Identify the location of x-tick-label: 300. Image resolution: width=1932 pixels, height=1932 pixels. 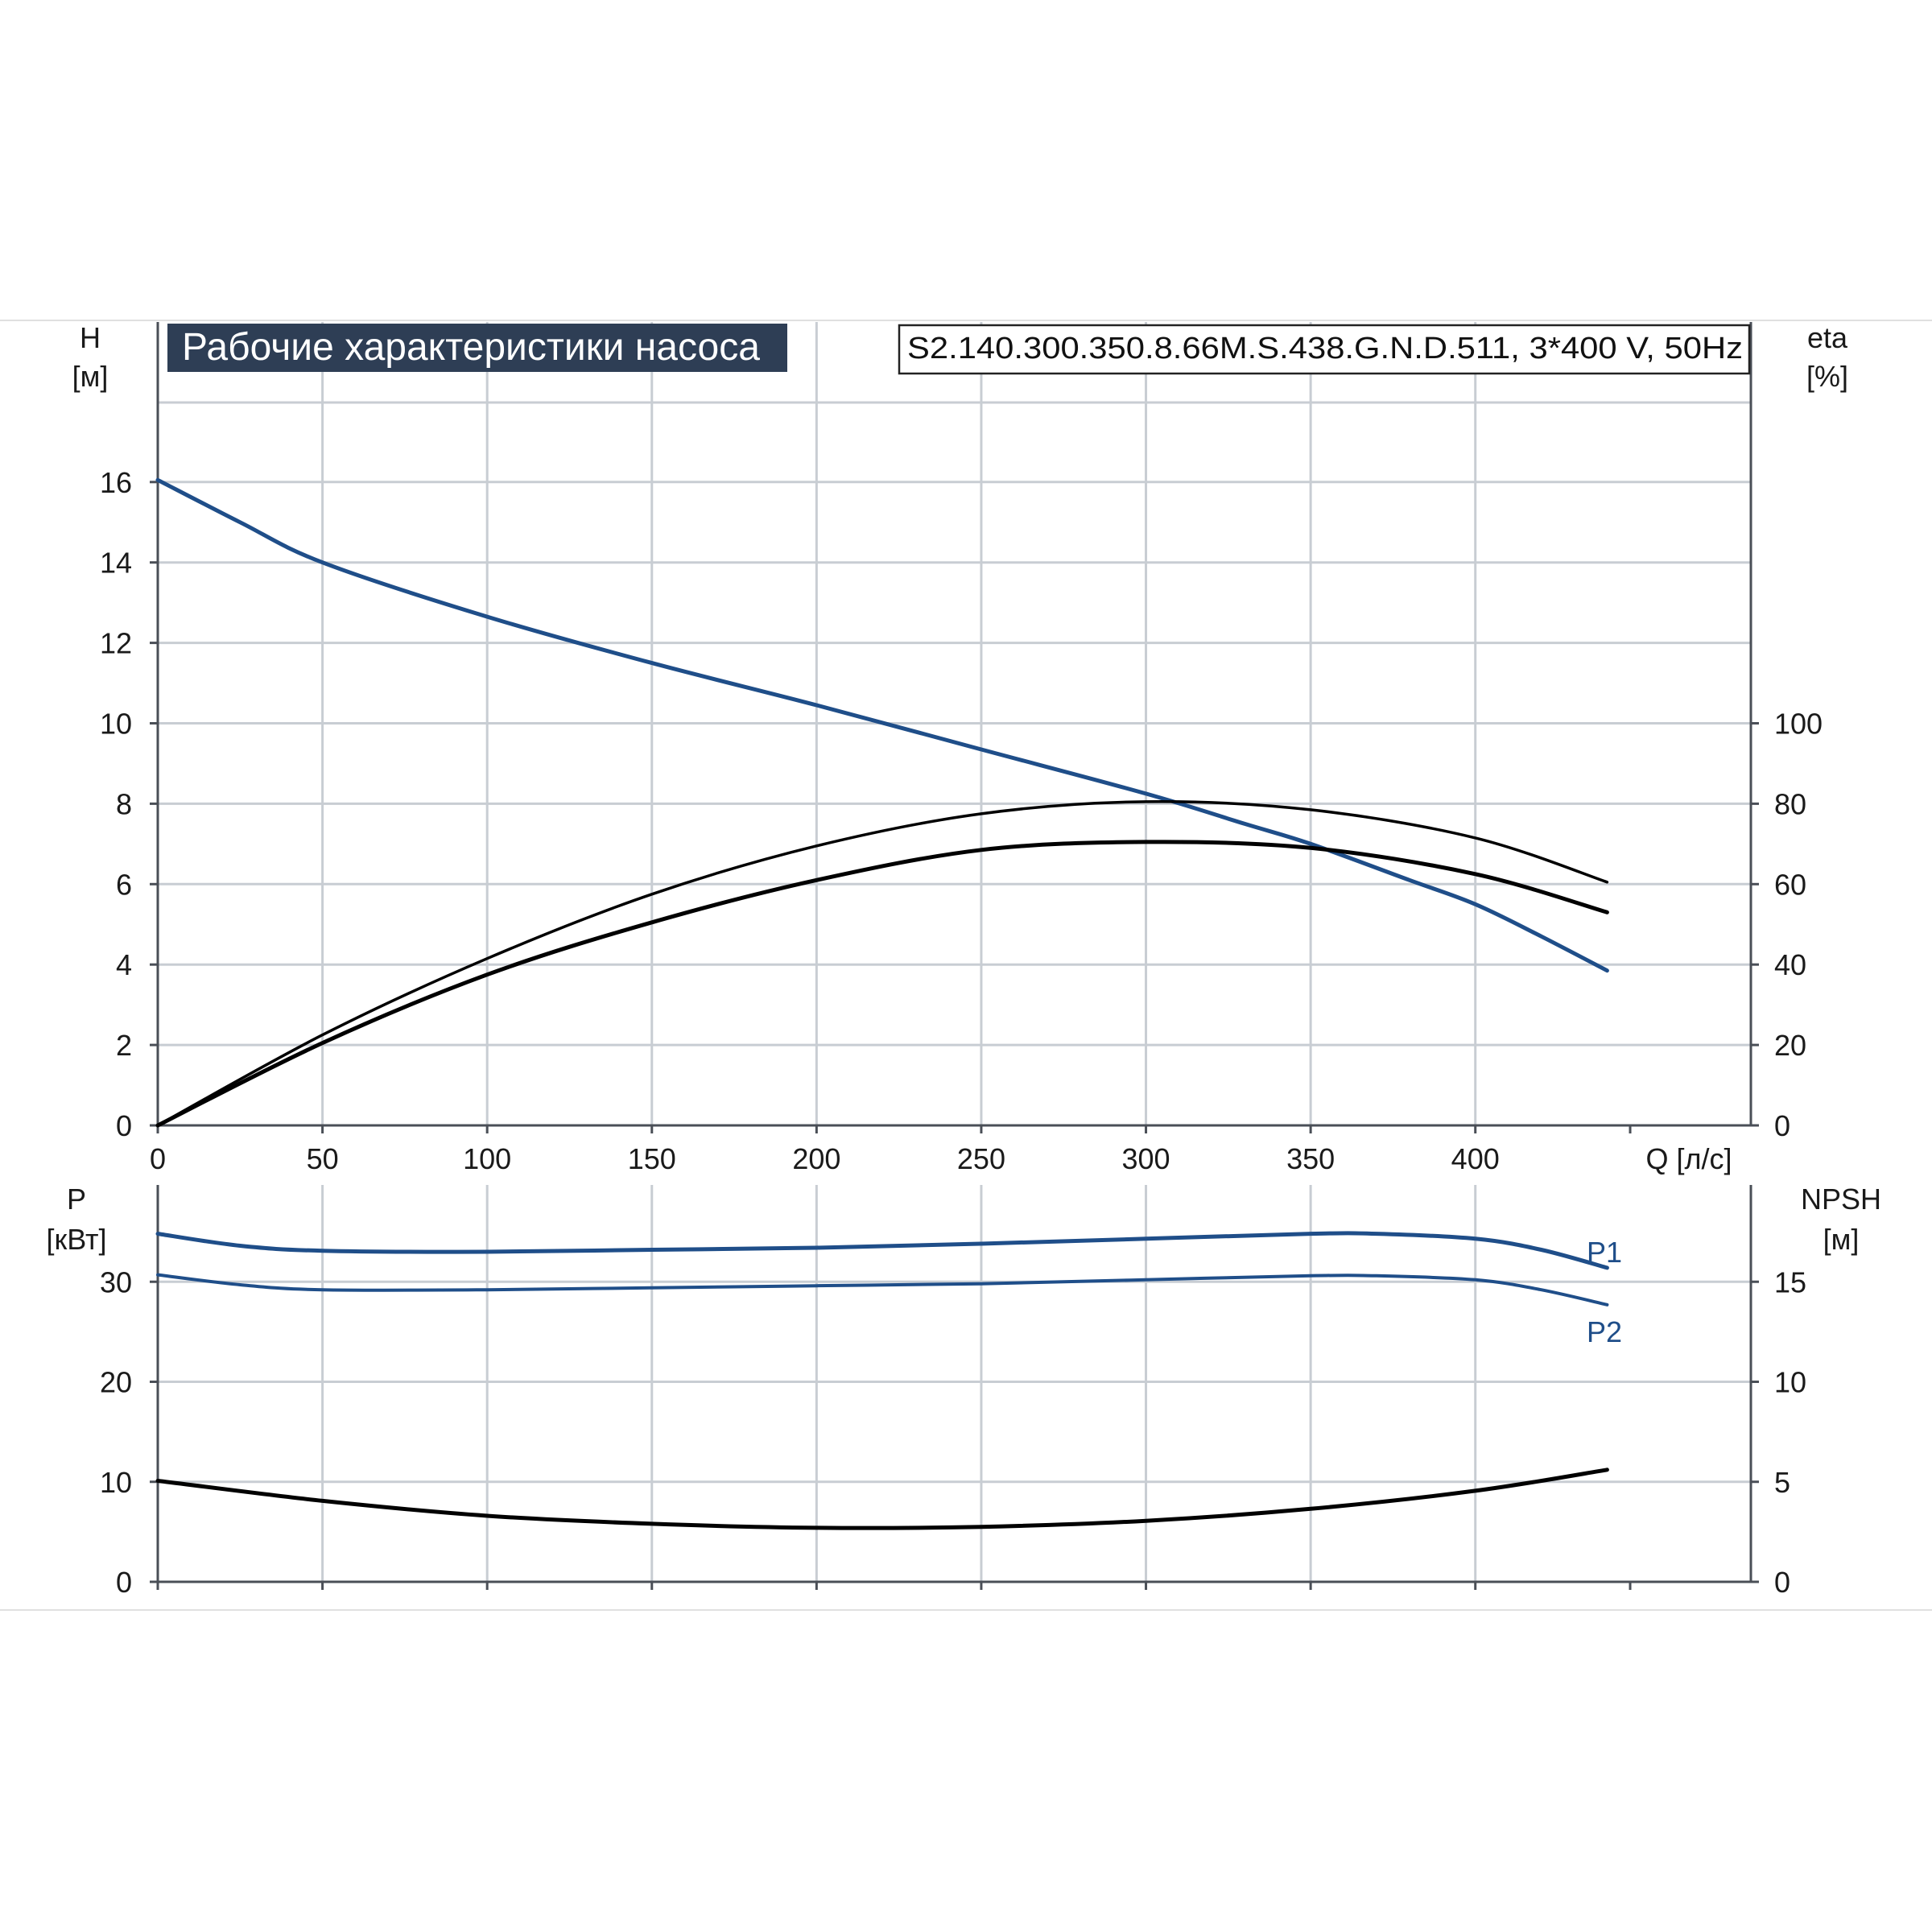
(1146, 1158).